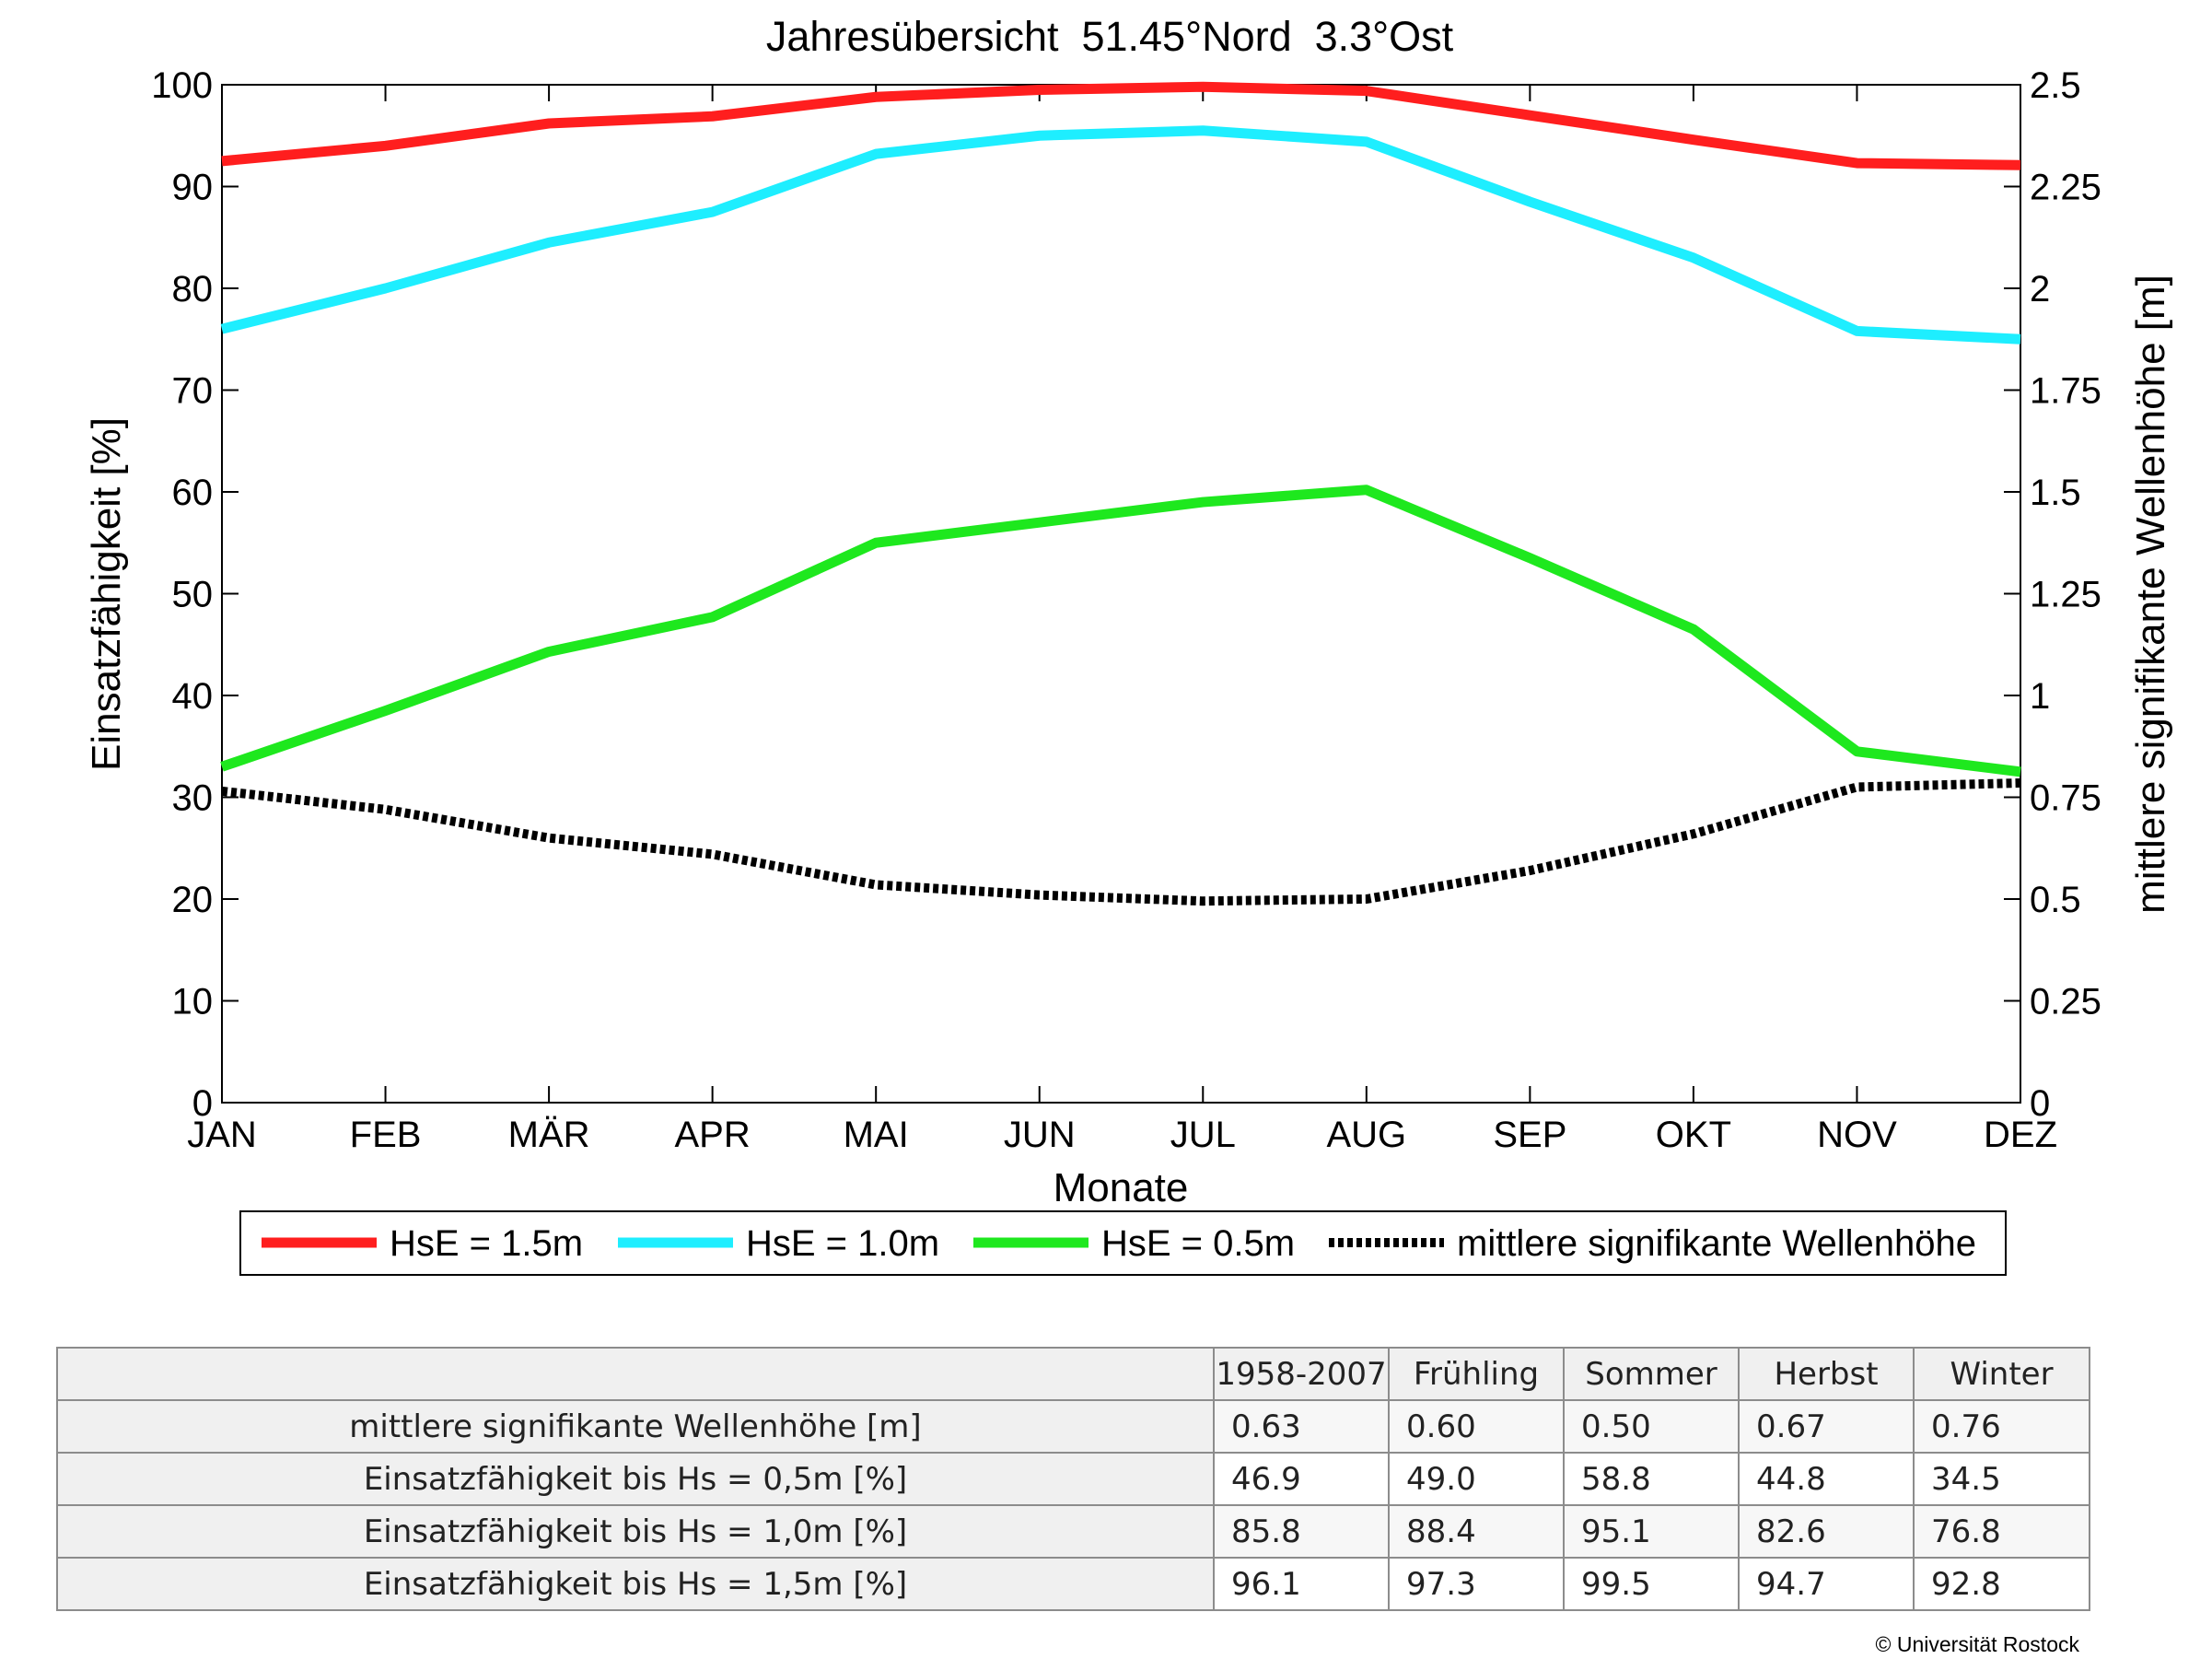 The height and width of the screenshot is (1659, 2212). I want to click on x-tick-label: MAI, so click(877, 1135).